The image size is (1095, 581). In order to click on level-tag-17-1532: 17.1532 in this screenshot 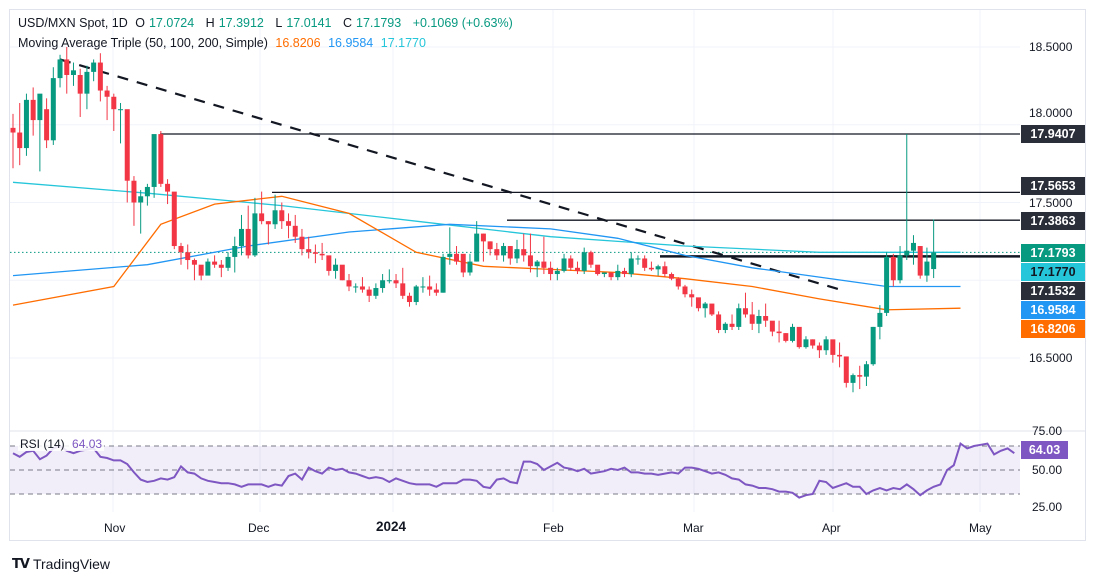, I will do `click(1053, 291)`.